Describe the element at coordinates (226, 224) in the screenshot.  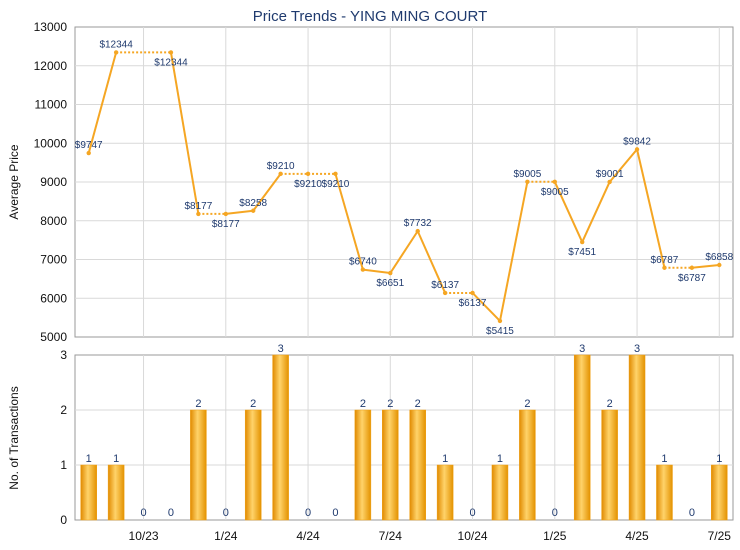
I see `price-data-label: $8177` at that location.